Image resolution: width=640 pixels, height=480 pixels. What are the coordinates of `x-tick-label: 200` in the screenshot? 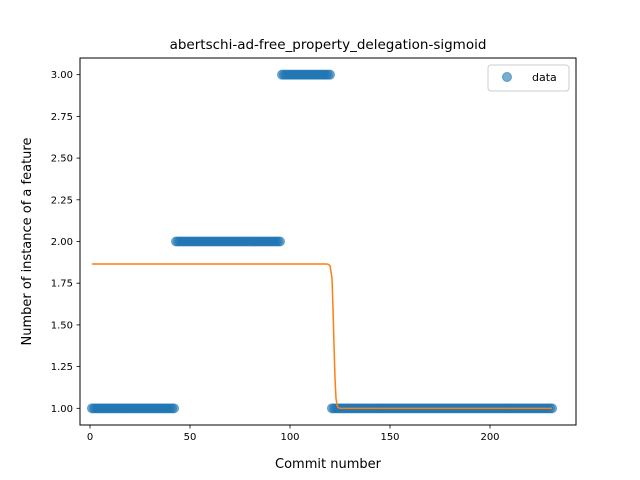 It's located at (489, 437).